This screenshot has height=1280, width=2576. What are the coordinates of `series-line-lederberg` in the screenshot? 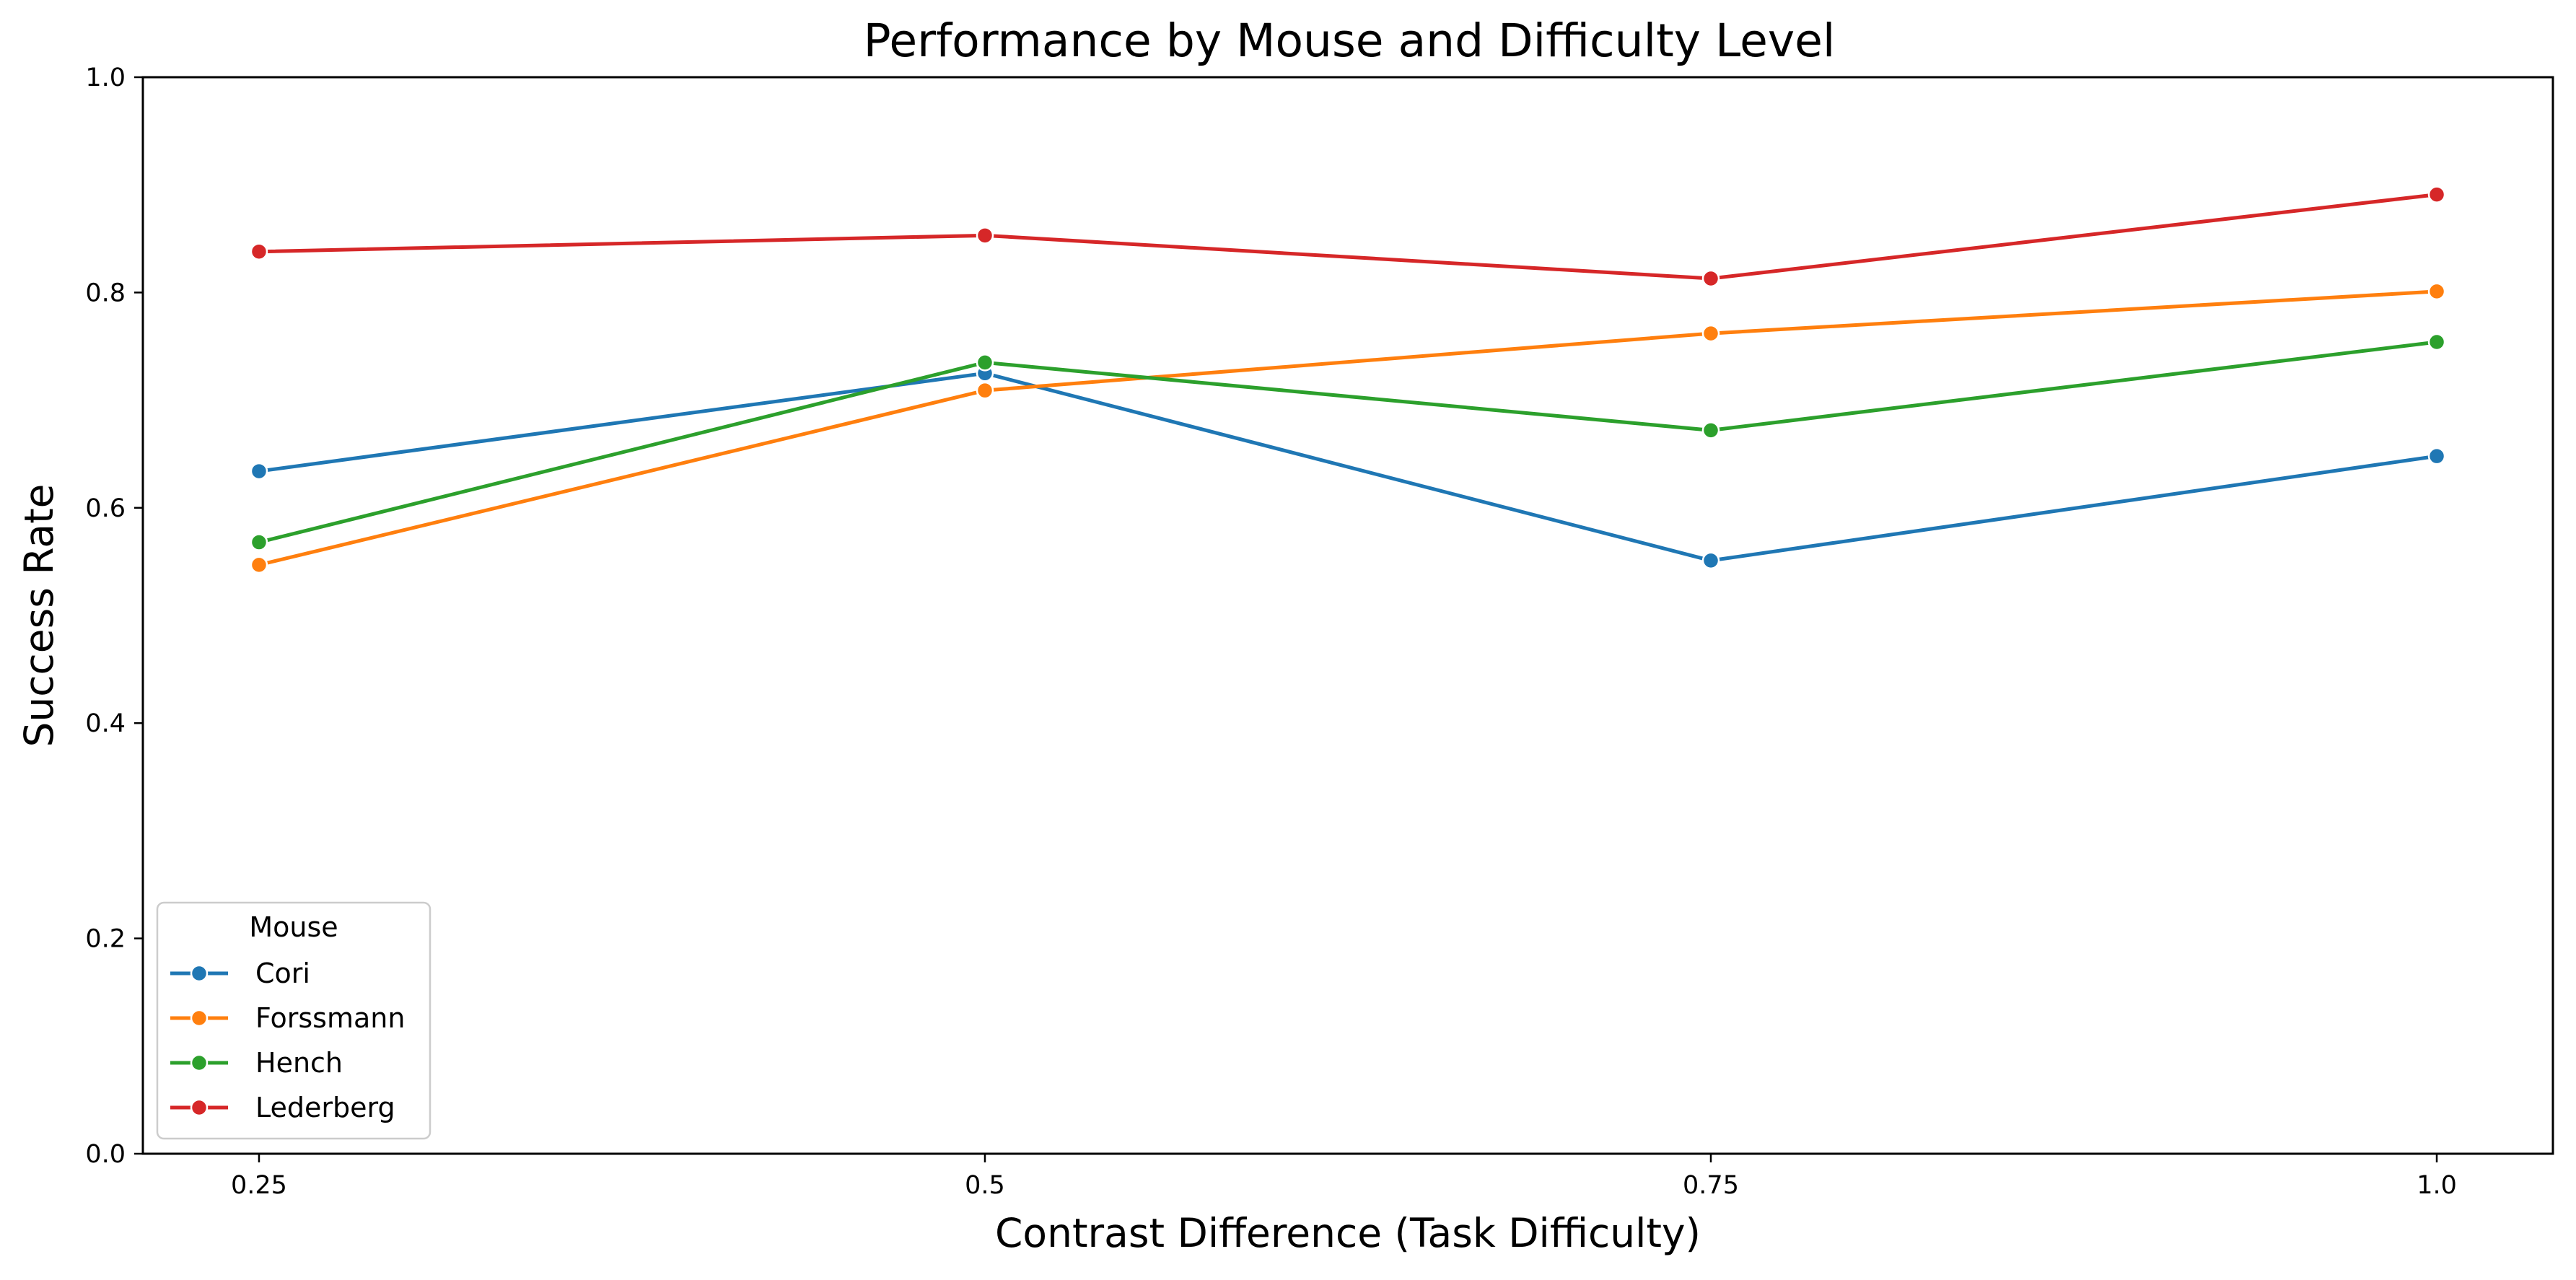 It's located at (1348, 237).